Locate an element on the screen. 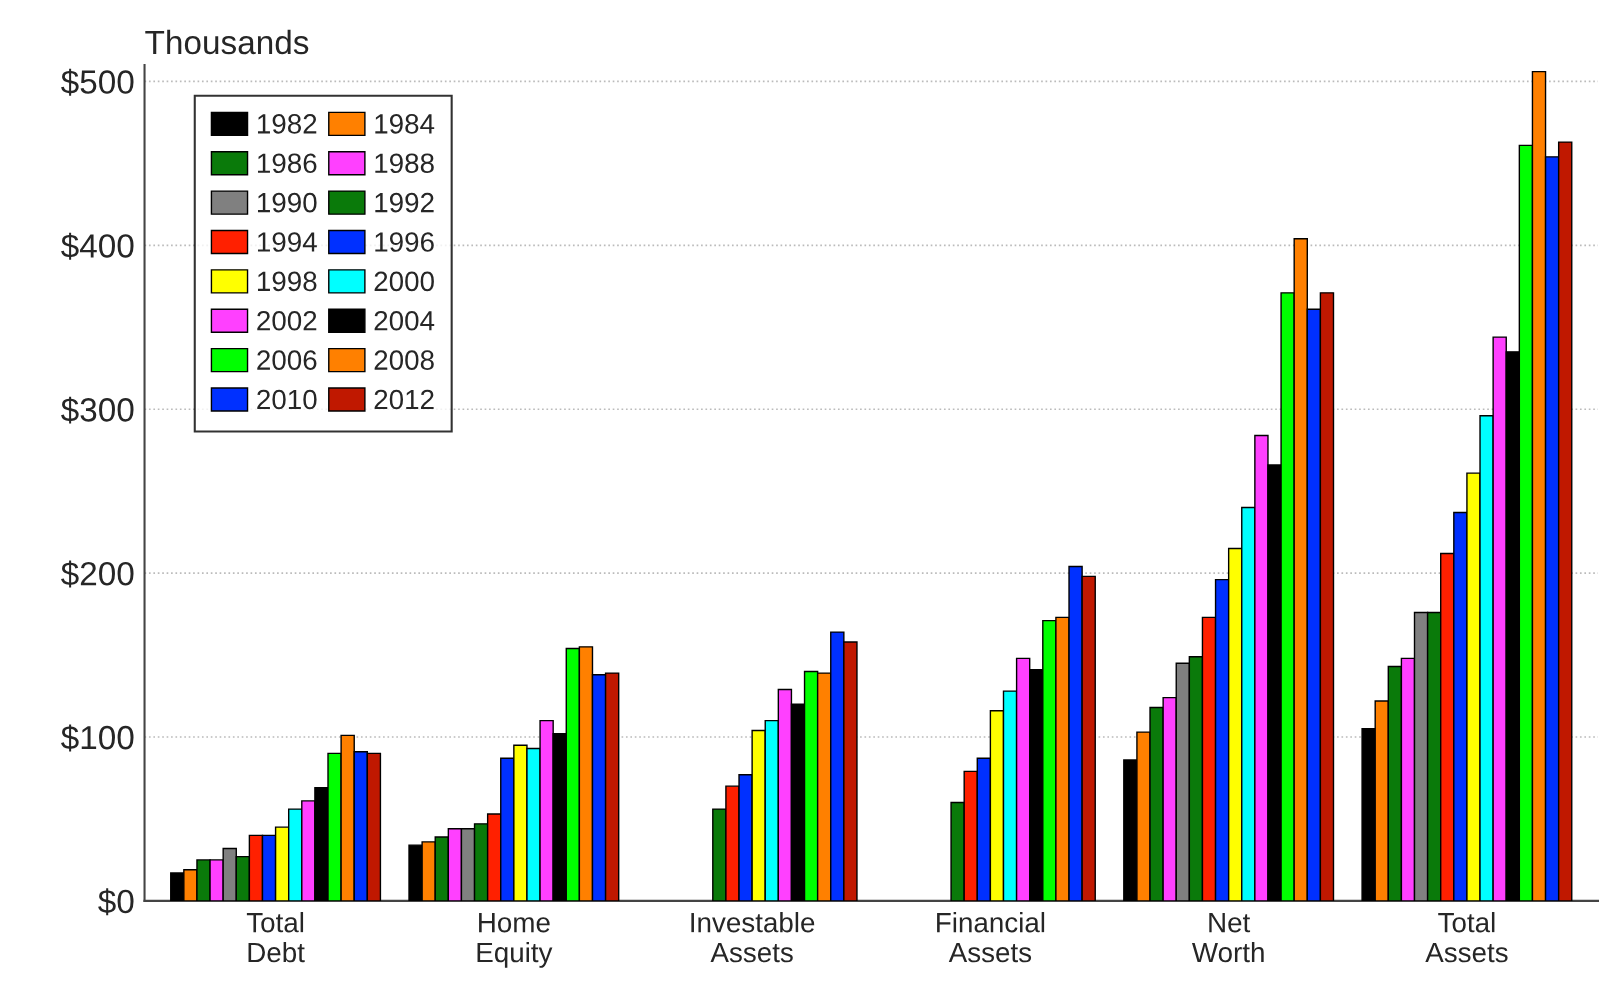 The height and width of the screenshot is (1001, 1606). legend-label: 2000 is located at coordinates (404, 281).